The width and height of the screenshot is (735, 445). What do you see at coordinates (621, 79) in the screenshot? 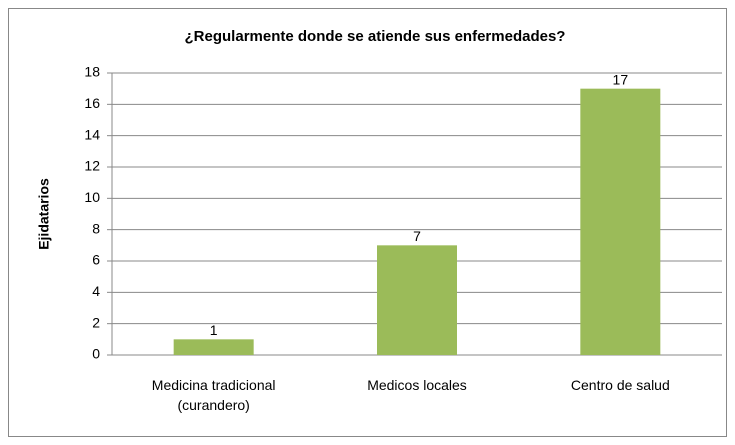
I see `data-label: 17` at bounding box center [621, 79].